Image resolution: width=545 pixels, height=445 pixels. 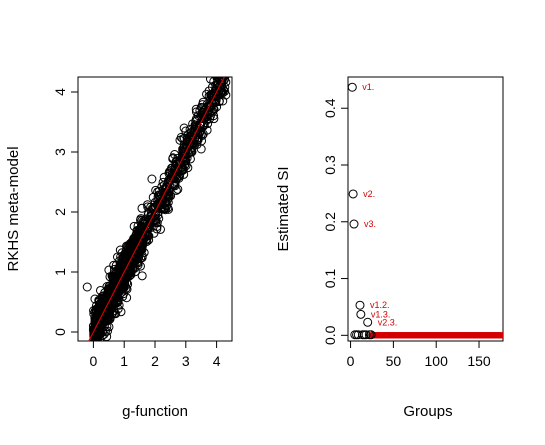 I want to click on right-y-tick-label: 0.3, so click(x=330, y=165).